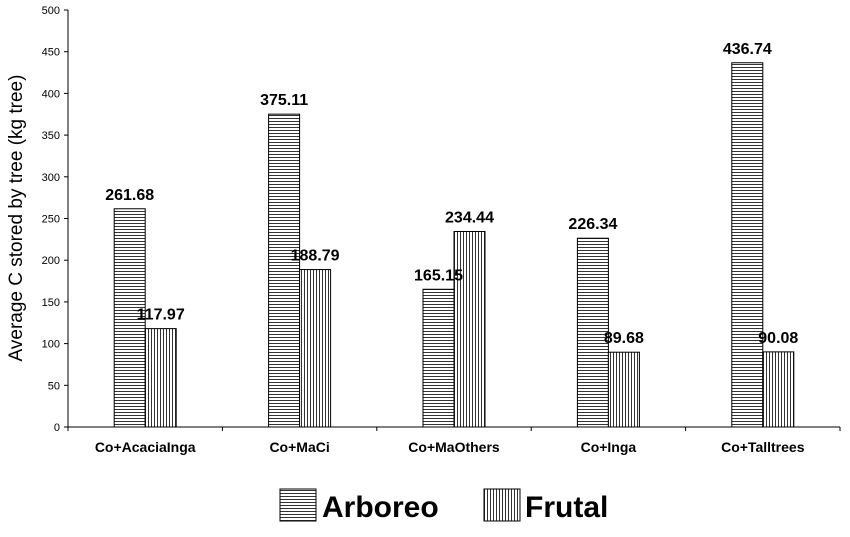 The height and width of the screenshot is (537, 850). I want to click on data-label: 89.68, so click(624, 338).